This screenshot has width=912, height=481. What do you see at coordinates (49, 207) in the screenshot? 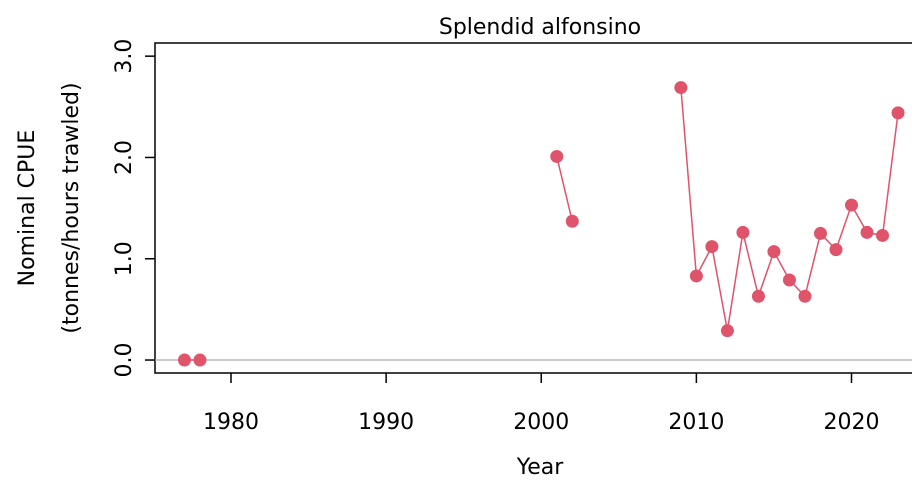
I see `y-axis-title: Nominal CPUE (tonnes/hours trawled)` at bounding box center [49, 207].